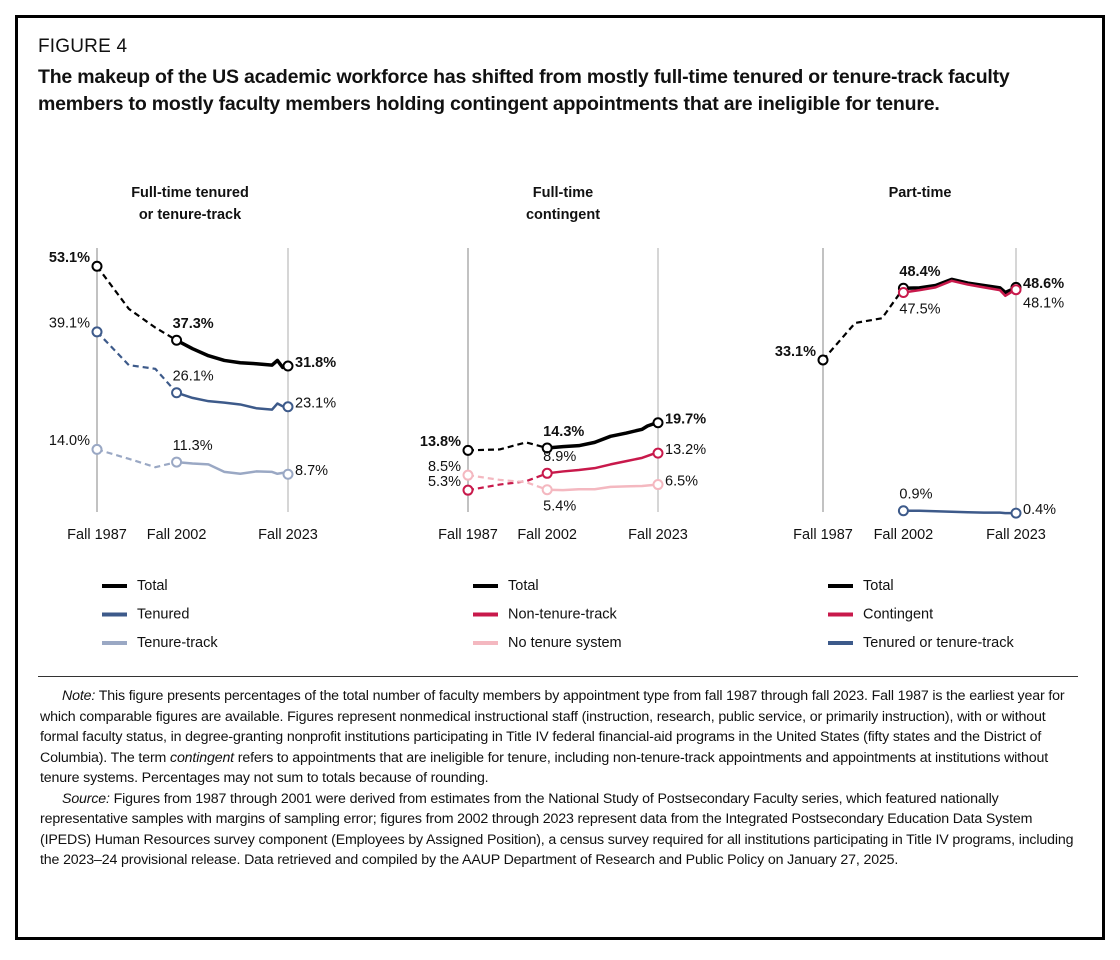  What do you see at coordinates (685, 420) in the screenshot?
I see `data-label: 19.7%` at bounding box center [685, 420].